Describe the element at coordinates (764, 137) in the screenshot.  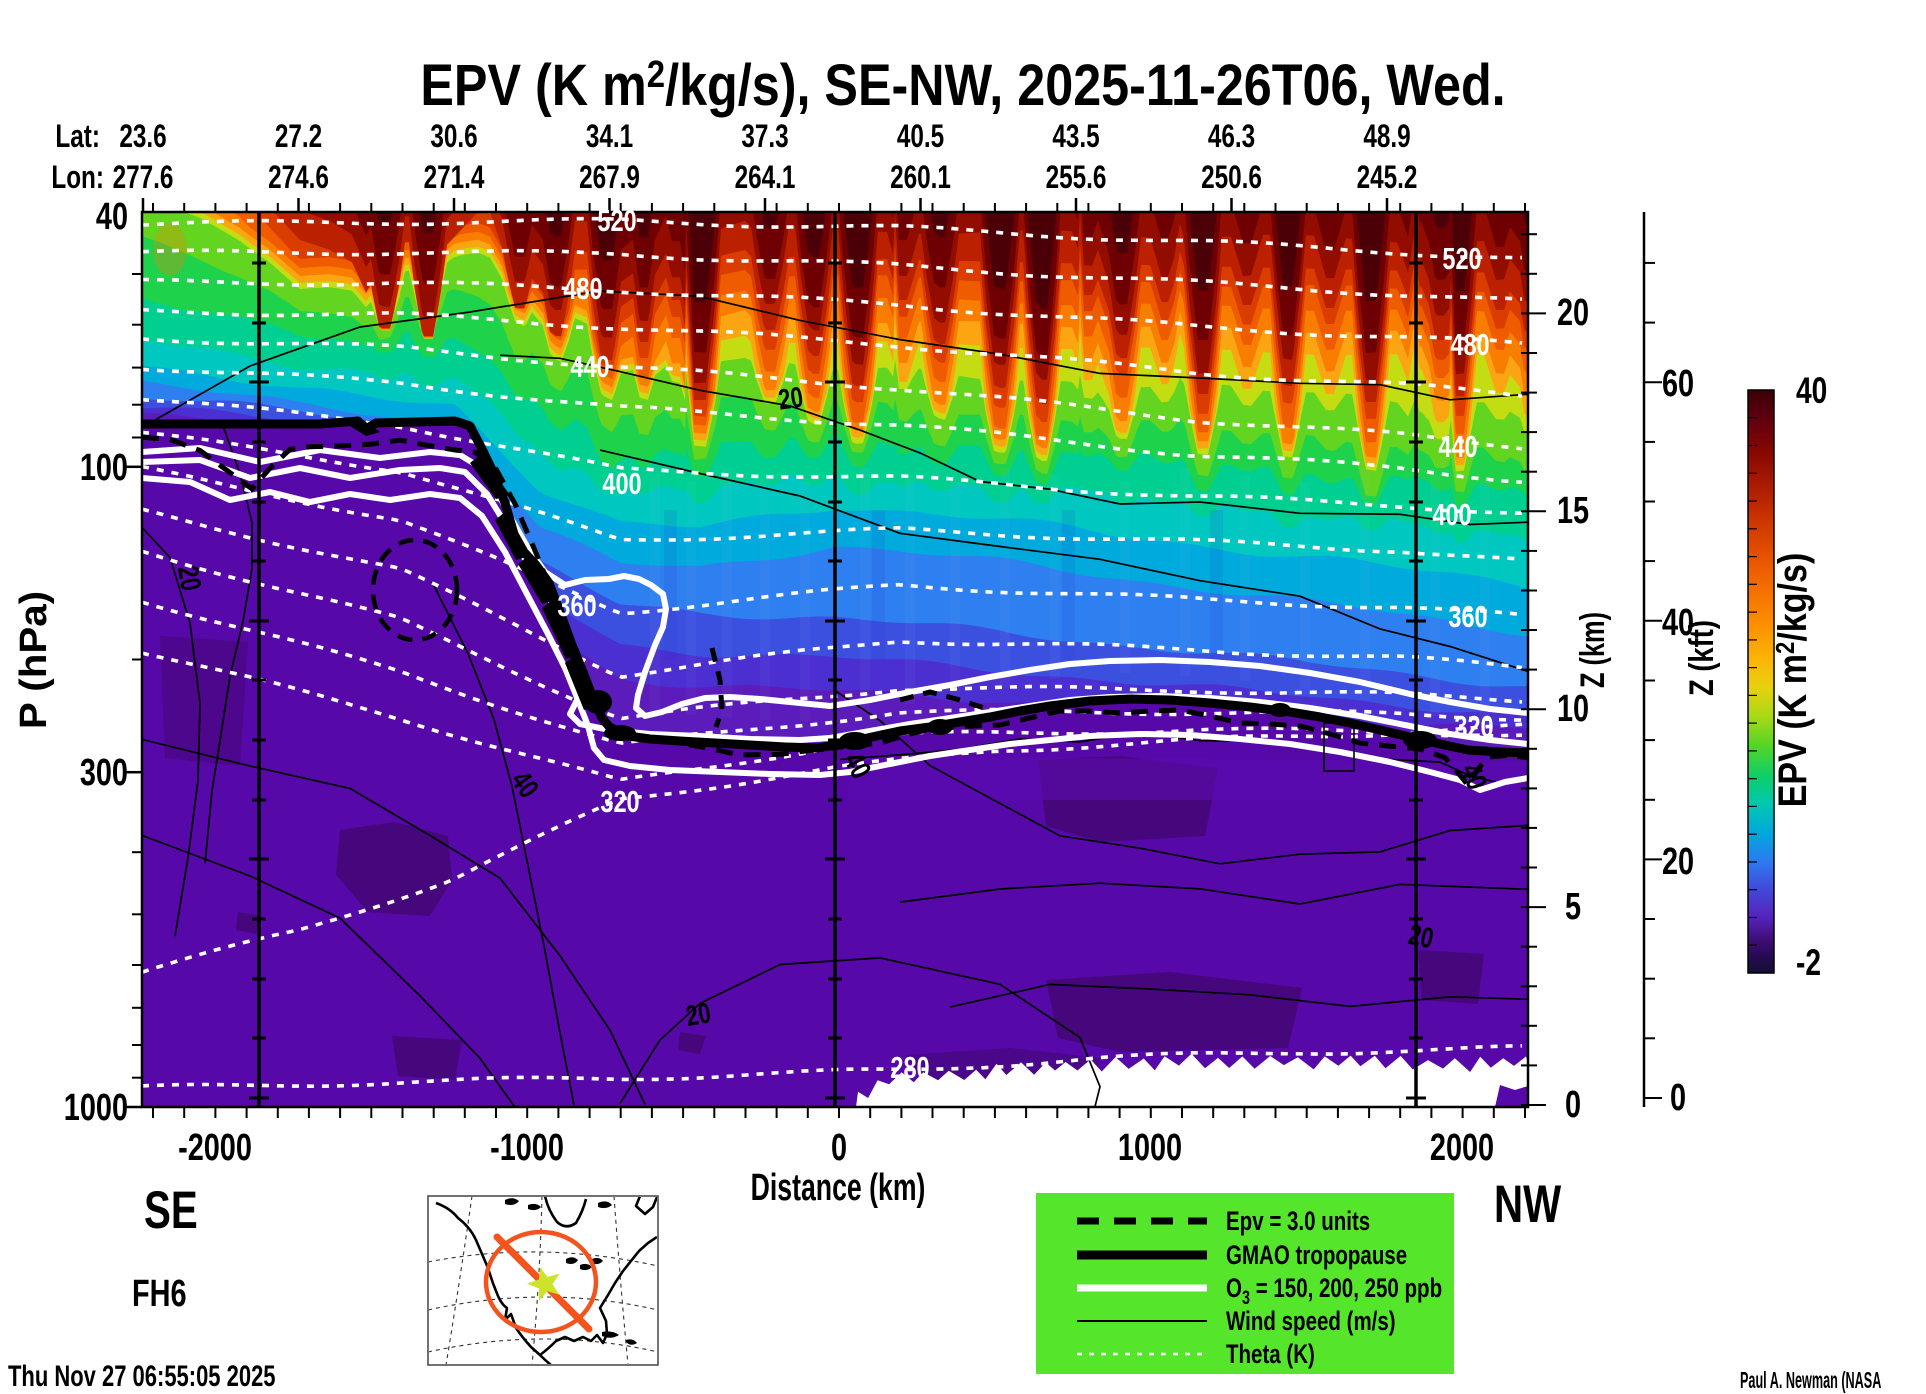
I see `svg-text: 37.3` at that location.